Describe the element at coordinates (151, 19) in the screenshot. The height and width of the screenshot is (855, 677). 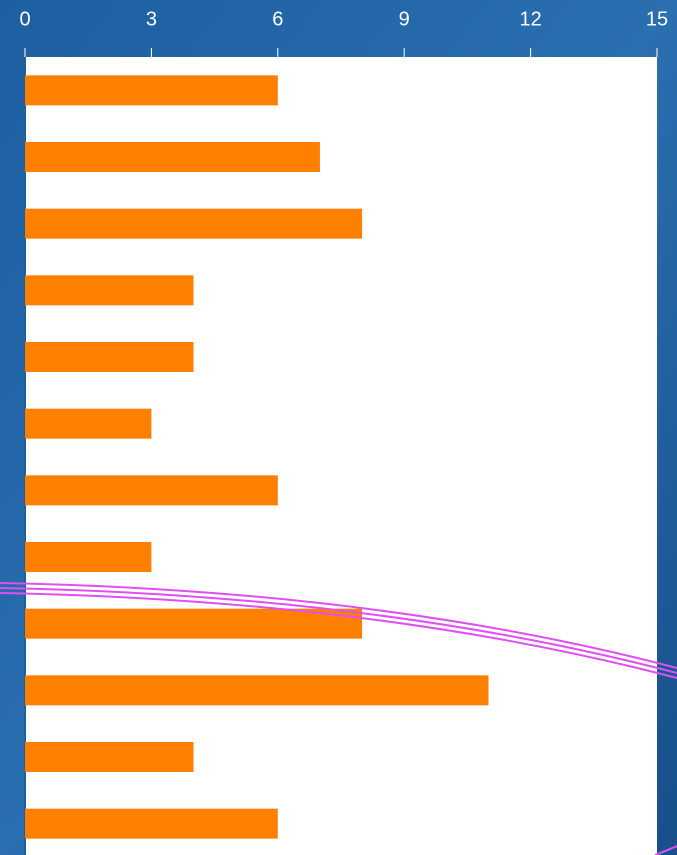
I see `x-tick-label: 3` at that location.